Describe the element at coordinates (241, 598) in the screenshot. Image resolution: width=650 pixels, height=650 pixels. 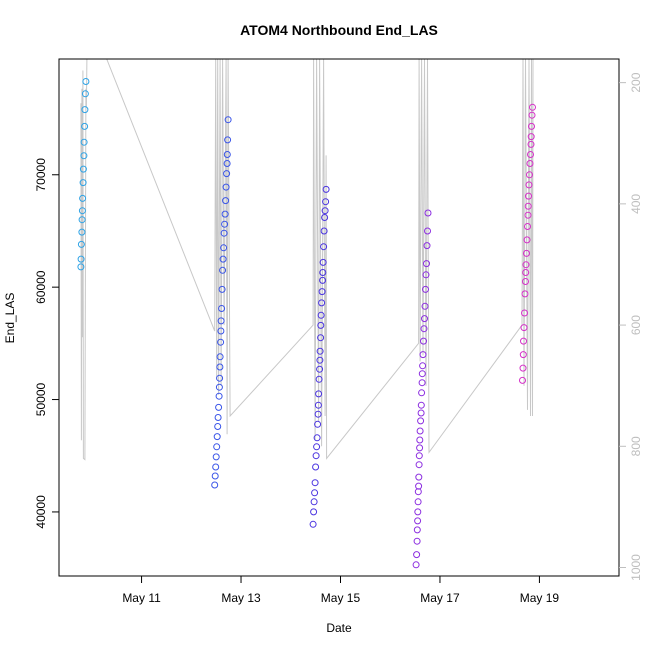
I see `x-tick-label: May 13` at that location.